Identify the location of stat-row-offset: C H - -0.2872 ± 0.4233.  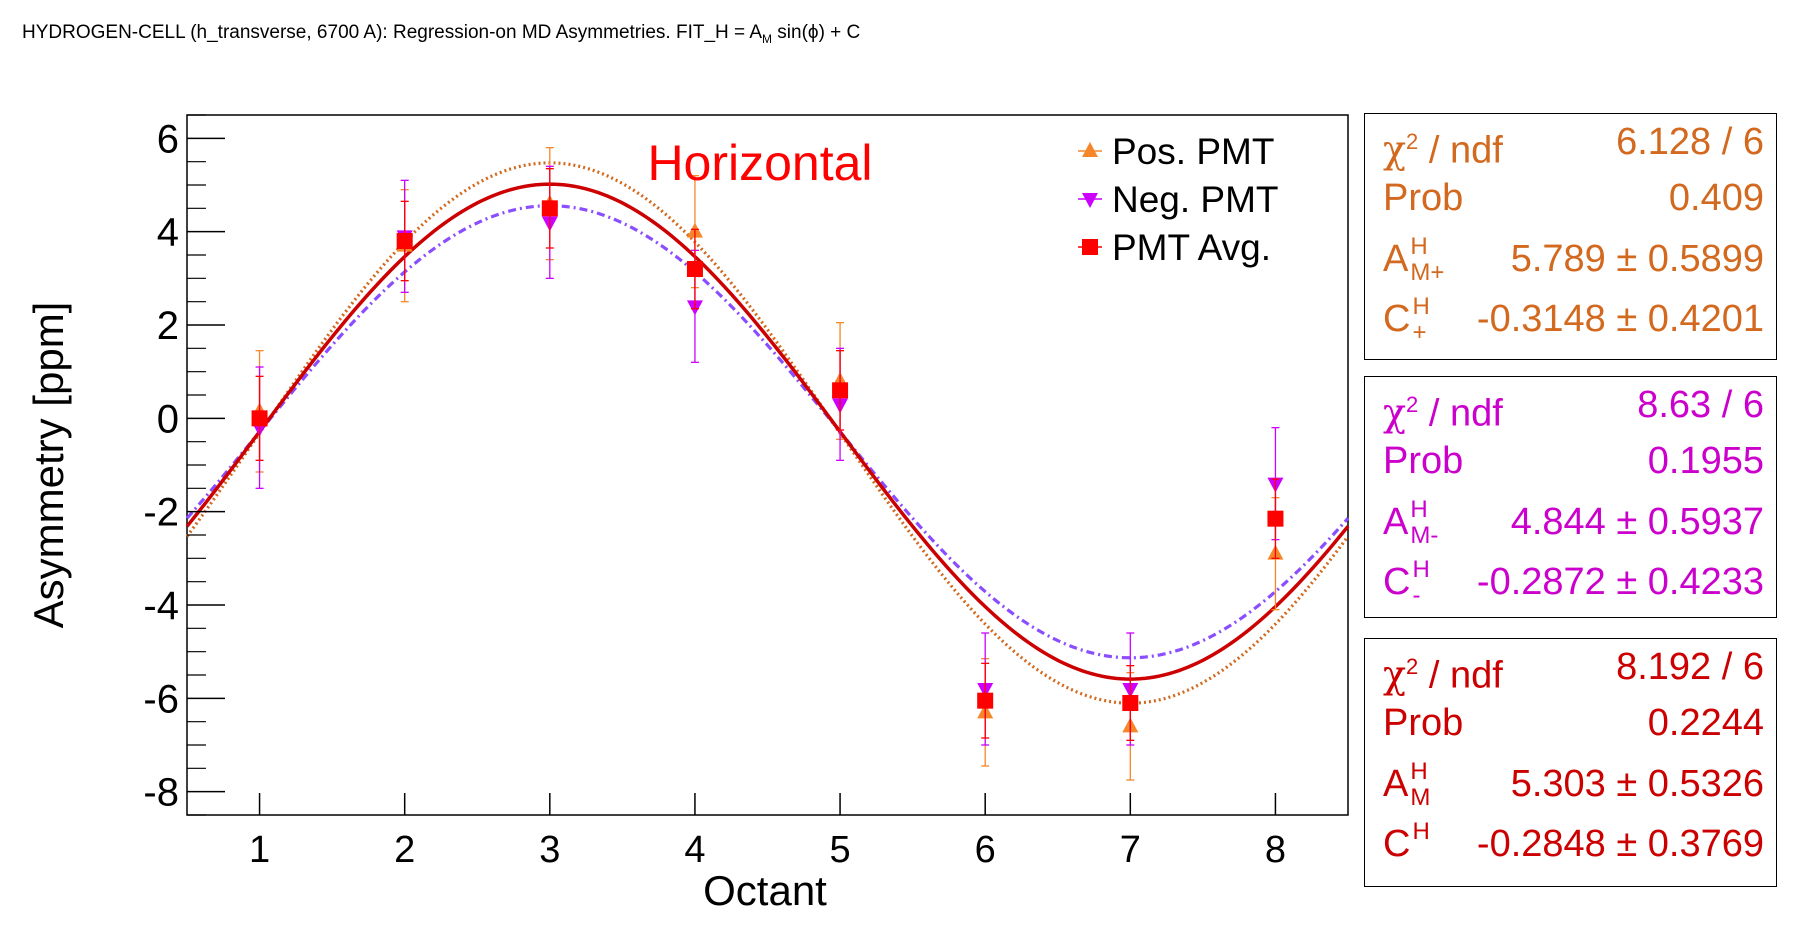
(1573, 582).